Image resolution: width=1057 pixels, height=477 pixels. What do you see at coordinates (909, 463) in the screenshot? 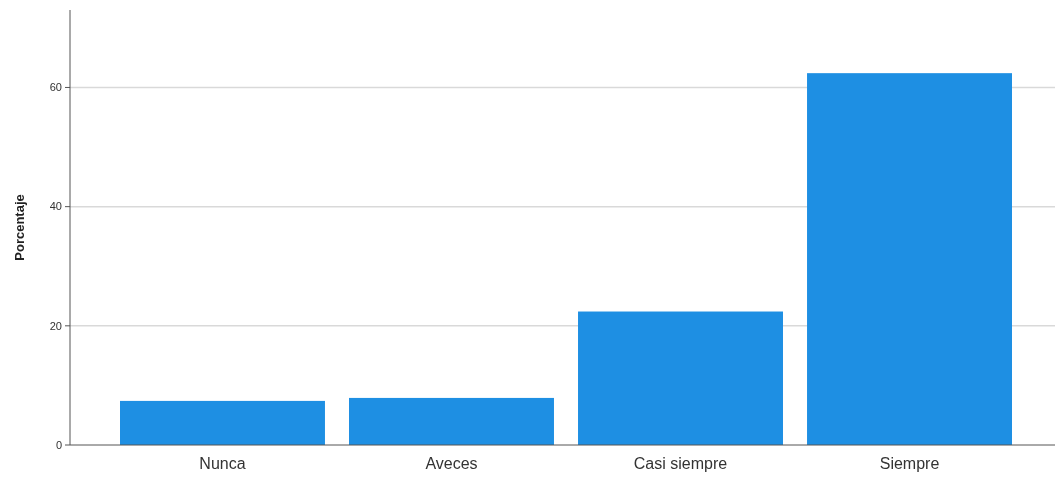
I see `x-tick-label: Siempre` at bounding box center [909, 463].